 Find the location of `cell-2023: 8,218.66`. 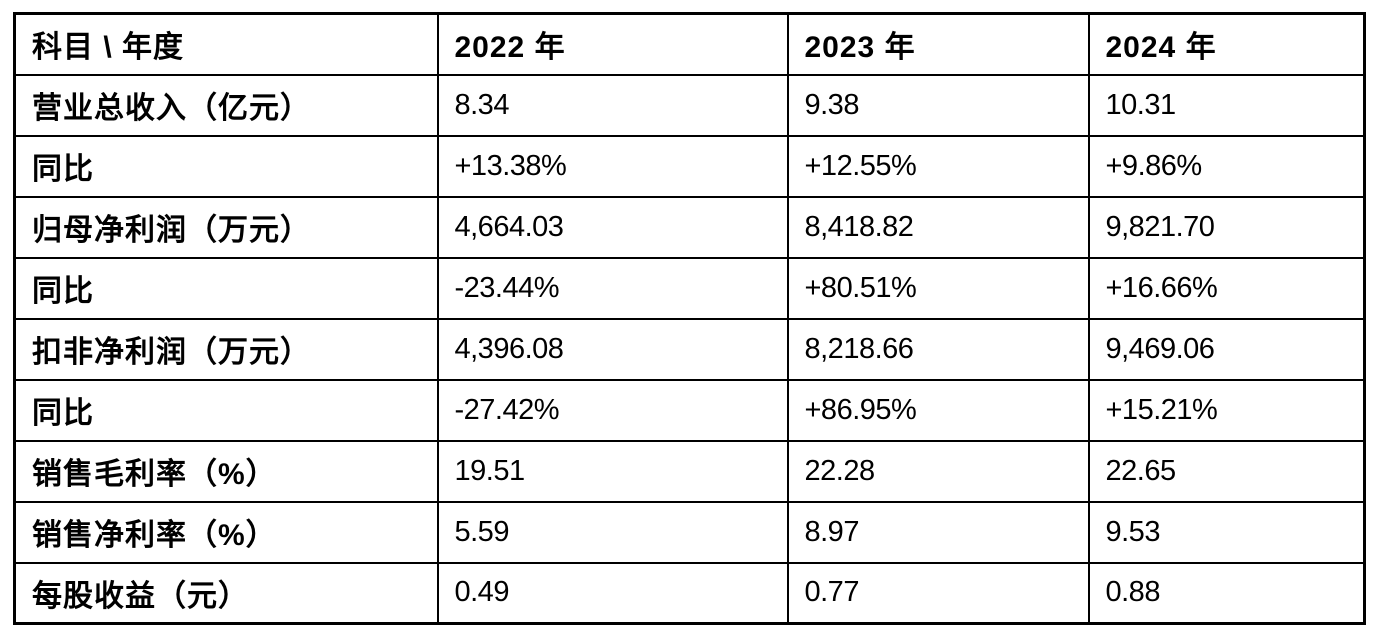

cell-2023: 8,218.66 is located at coordinates (938, 349).